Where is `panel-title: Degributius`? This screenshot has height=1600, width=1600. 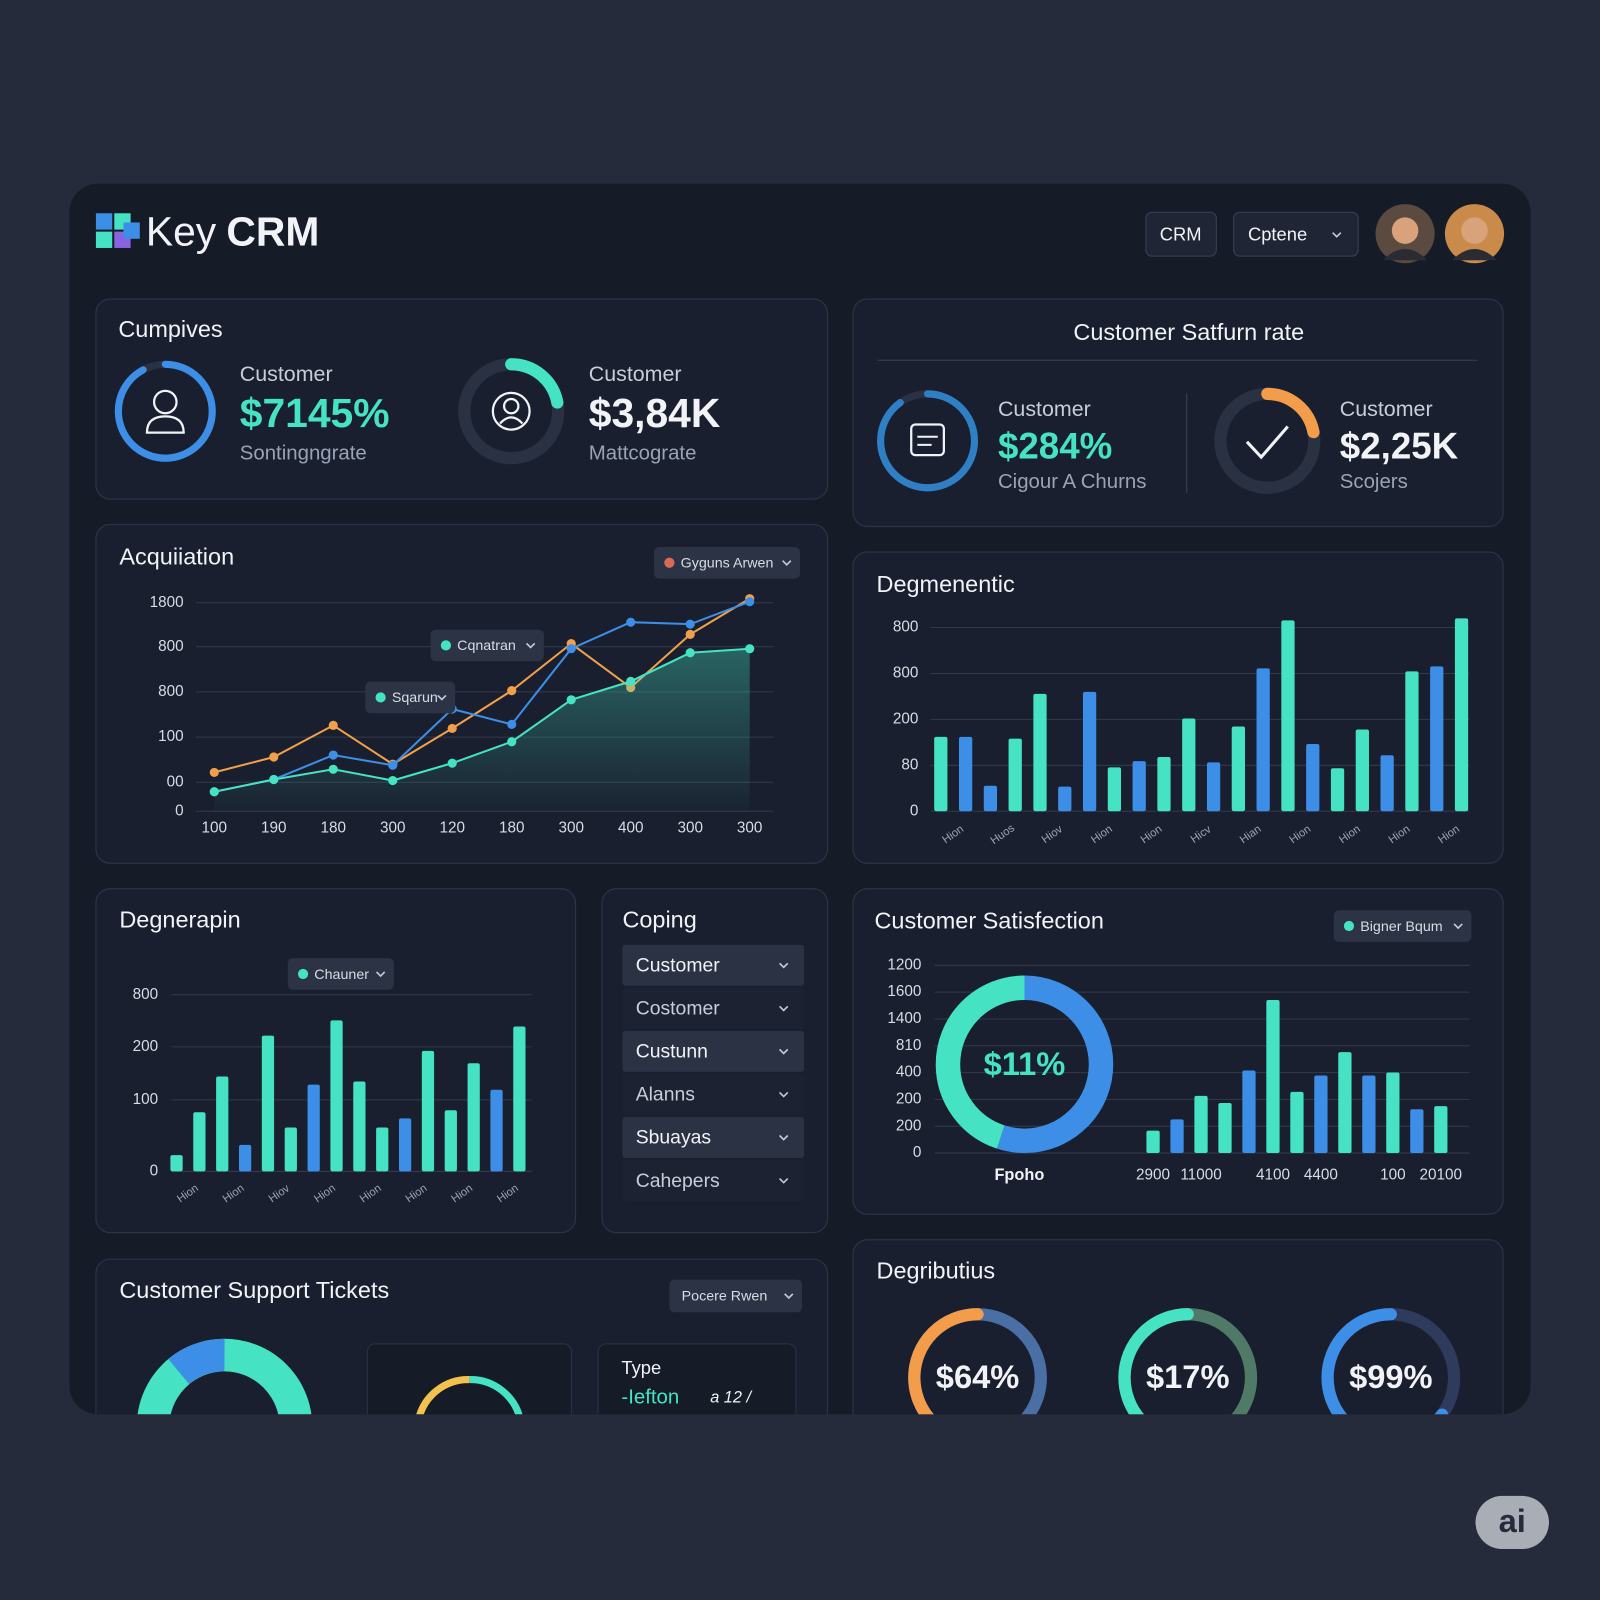
panel-title: Degributius is located at coordinates (936, 1271).